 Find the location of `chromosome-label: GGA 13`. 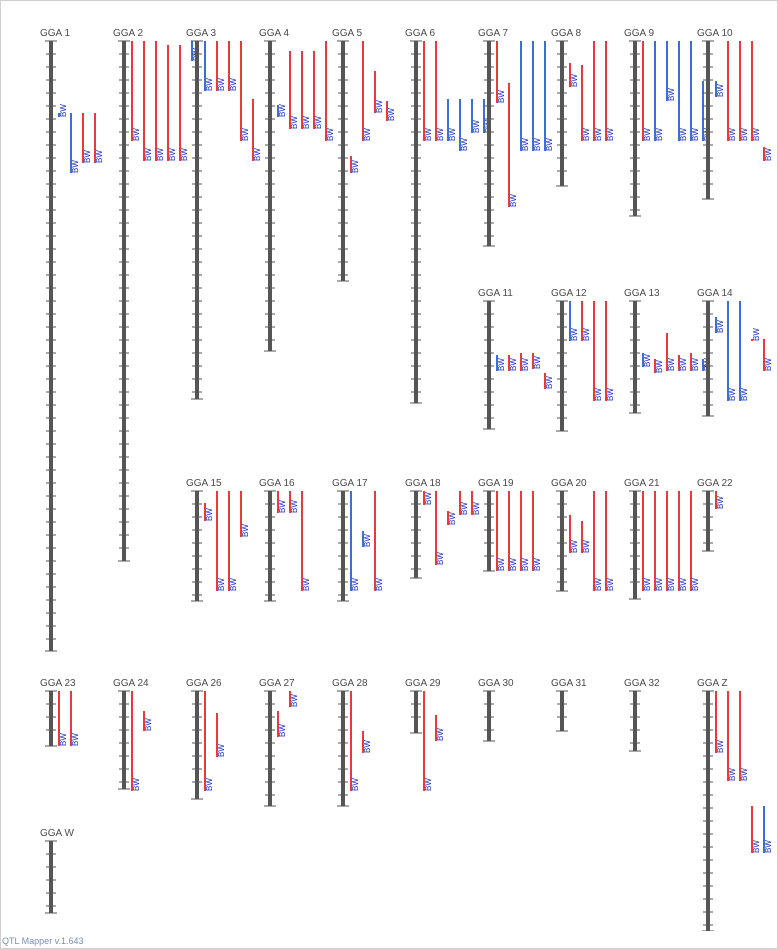

chromosome-label: GGA 13 is located at coordinates (642, 293).